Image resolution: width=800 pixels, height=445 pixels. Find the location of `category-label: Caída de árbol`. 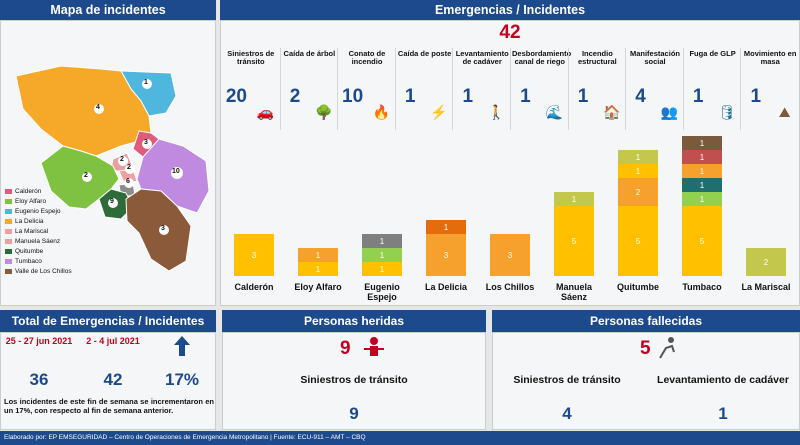

category-label: Caída de árbol is located at coordinates (309, 53).